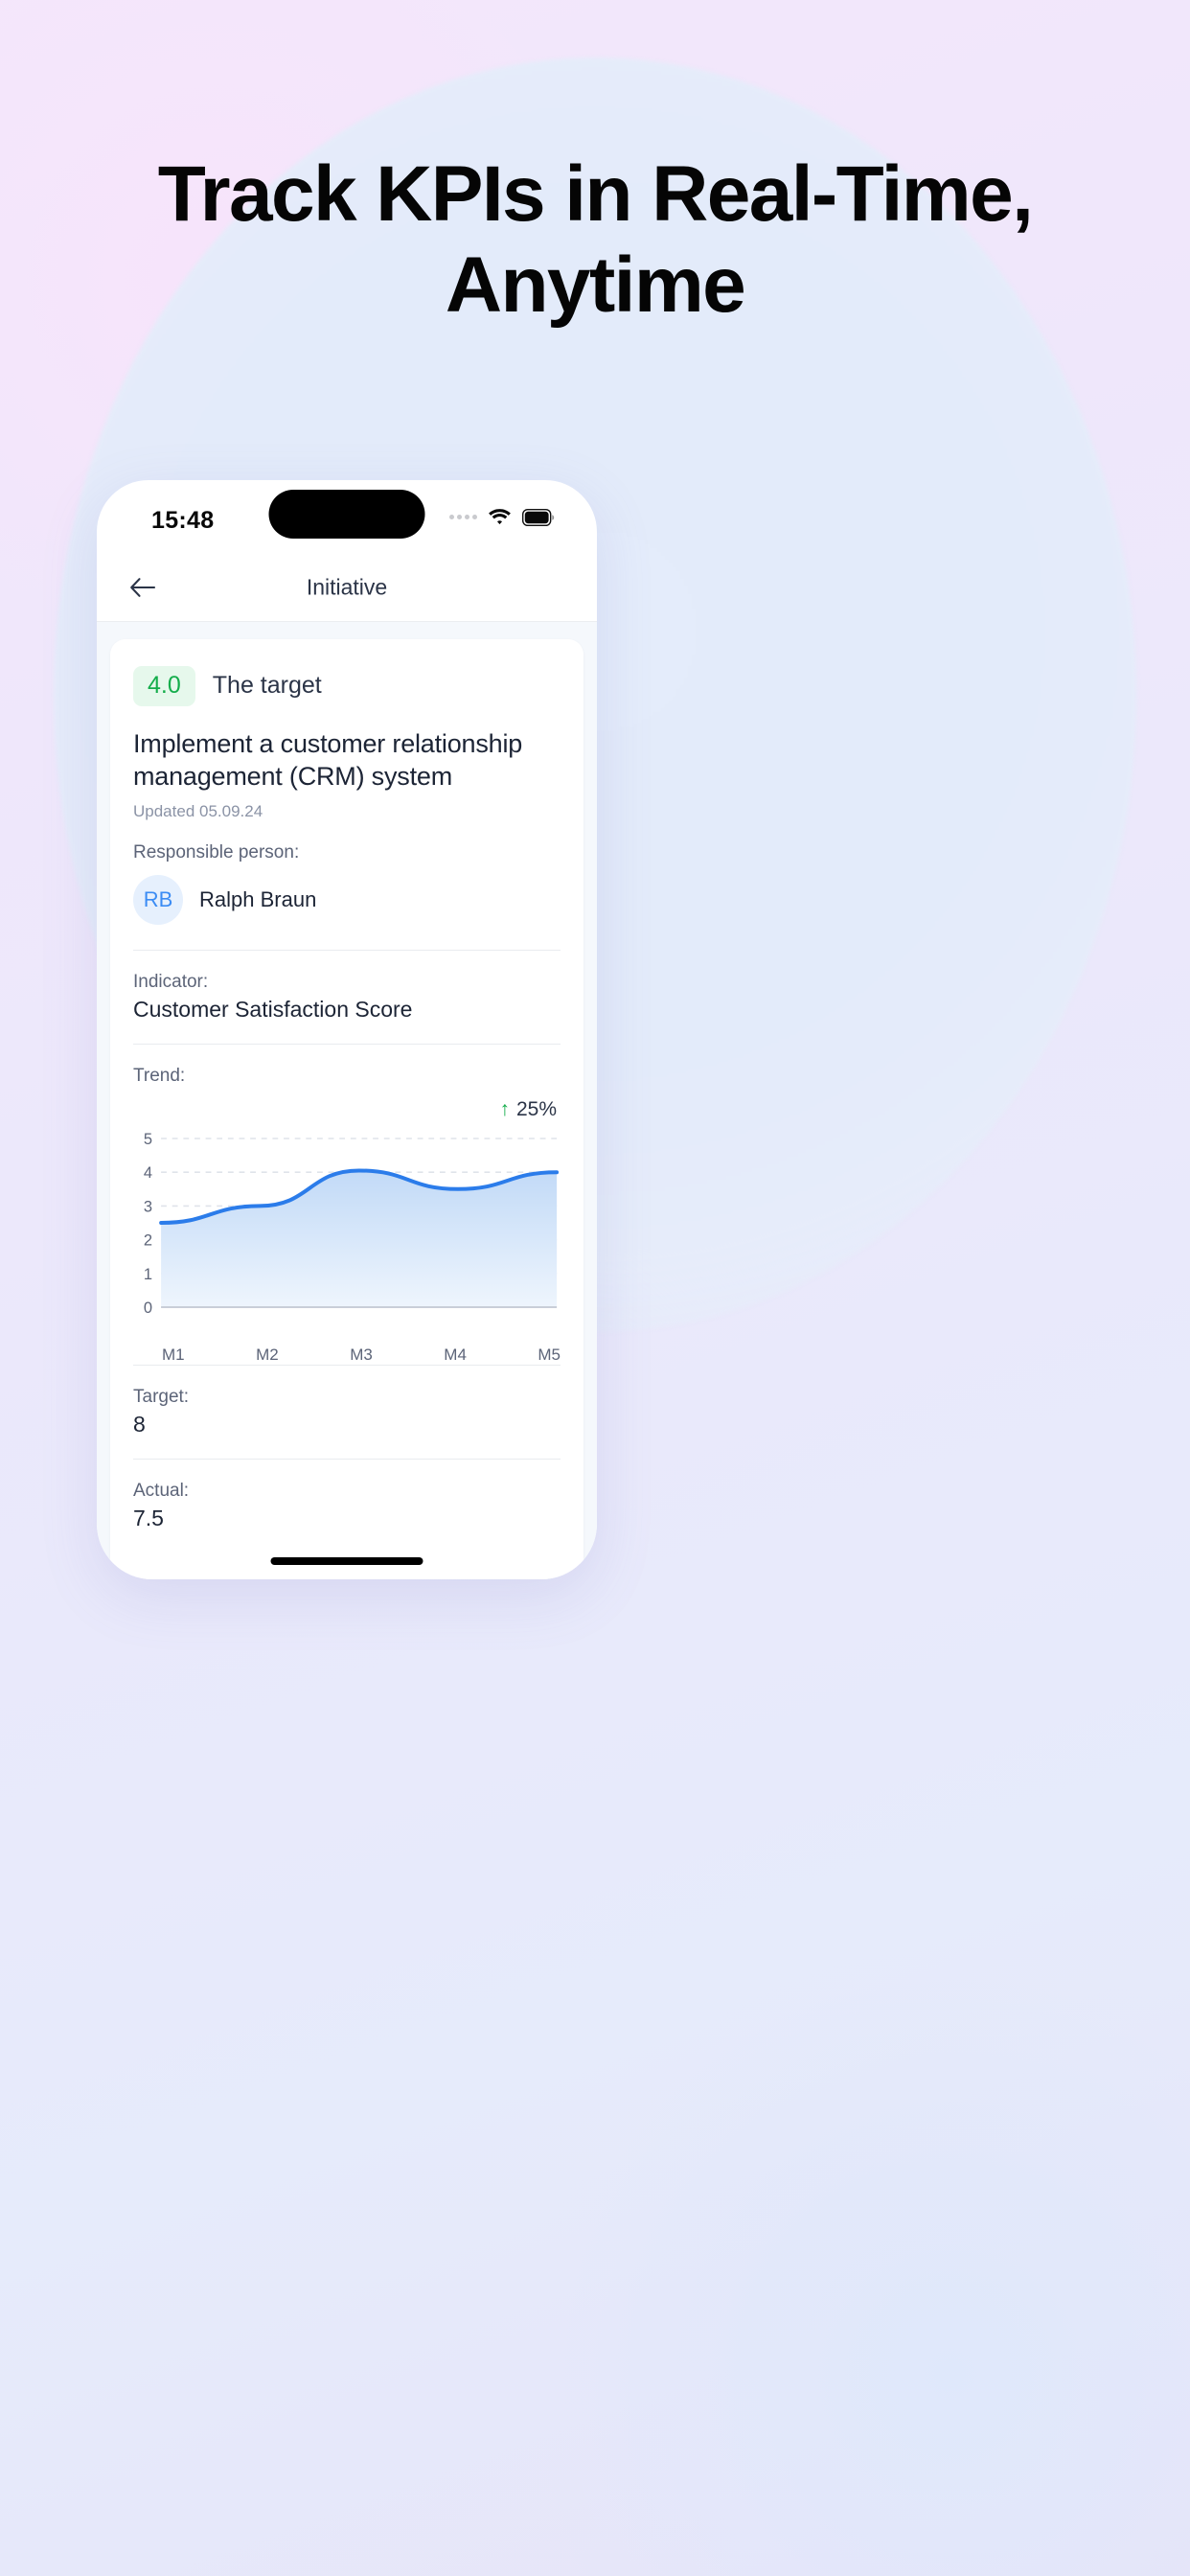 Image resolution: width=1190 pixels, height=2576 pixels. Describe the element at coordinates (164, 686) in the screenshot. I see `status-badge: 4.0` at that location.